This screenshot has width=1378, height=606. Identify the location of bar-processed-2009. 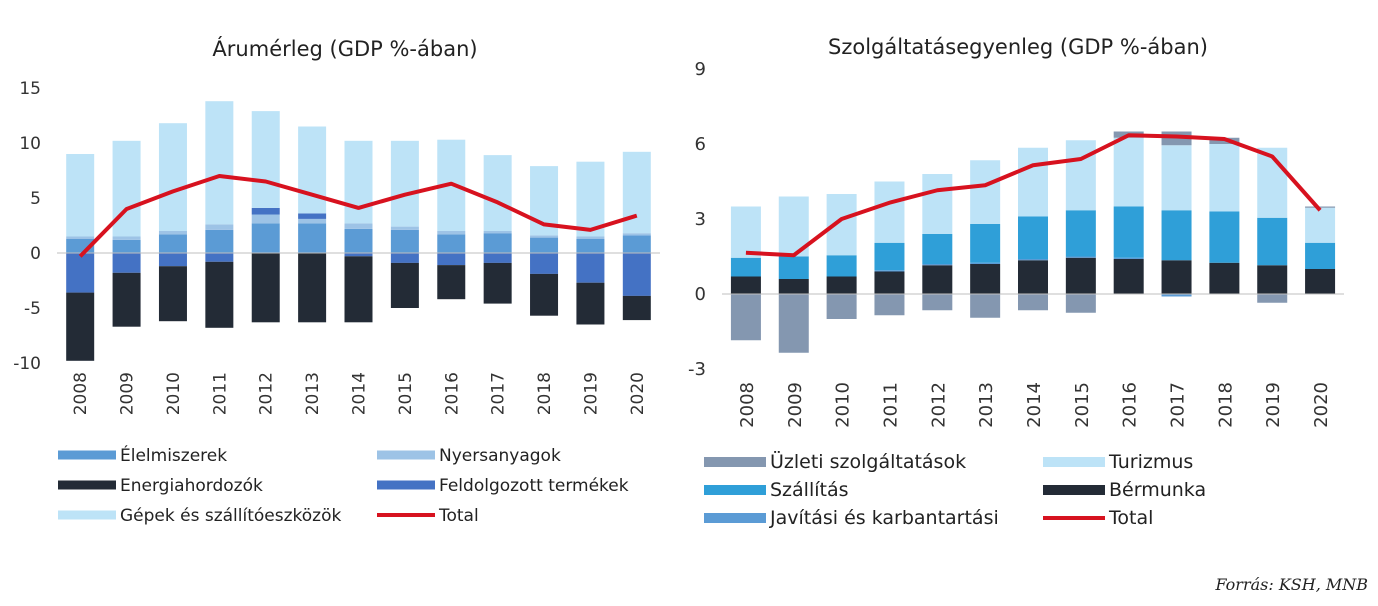
(126, 263).